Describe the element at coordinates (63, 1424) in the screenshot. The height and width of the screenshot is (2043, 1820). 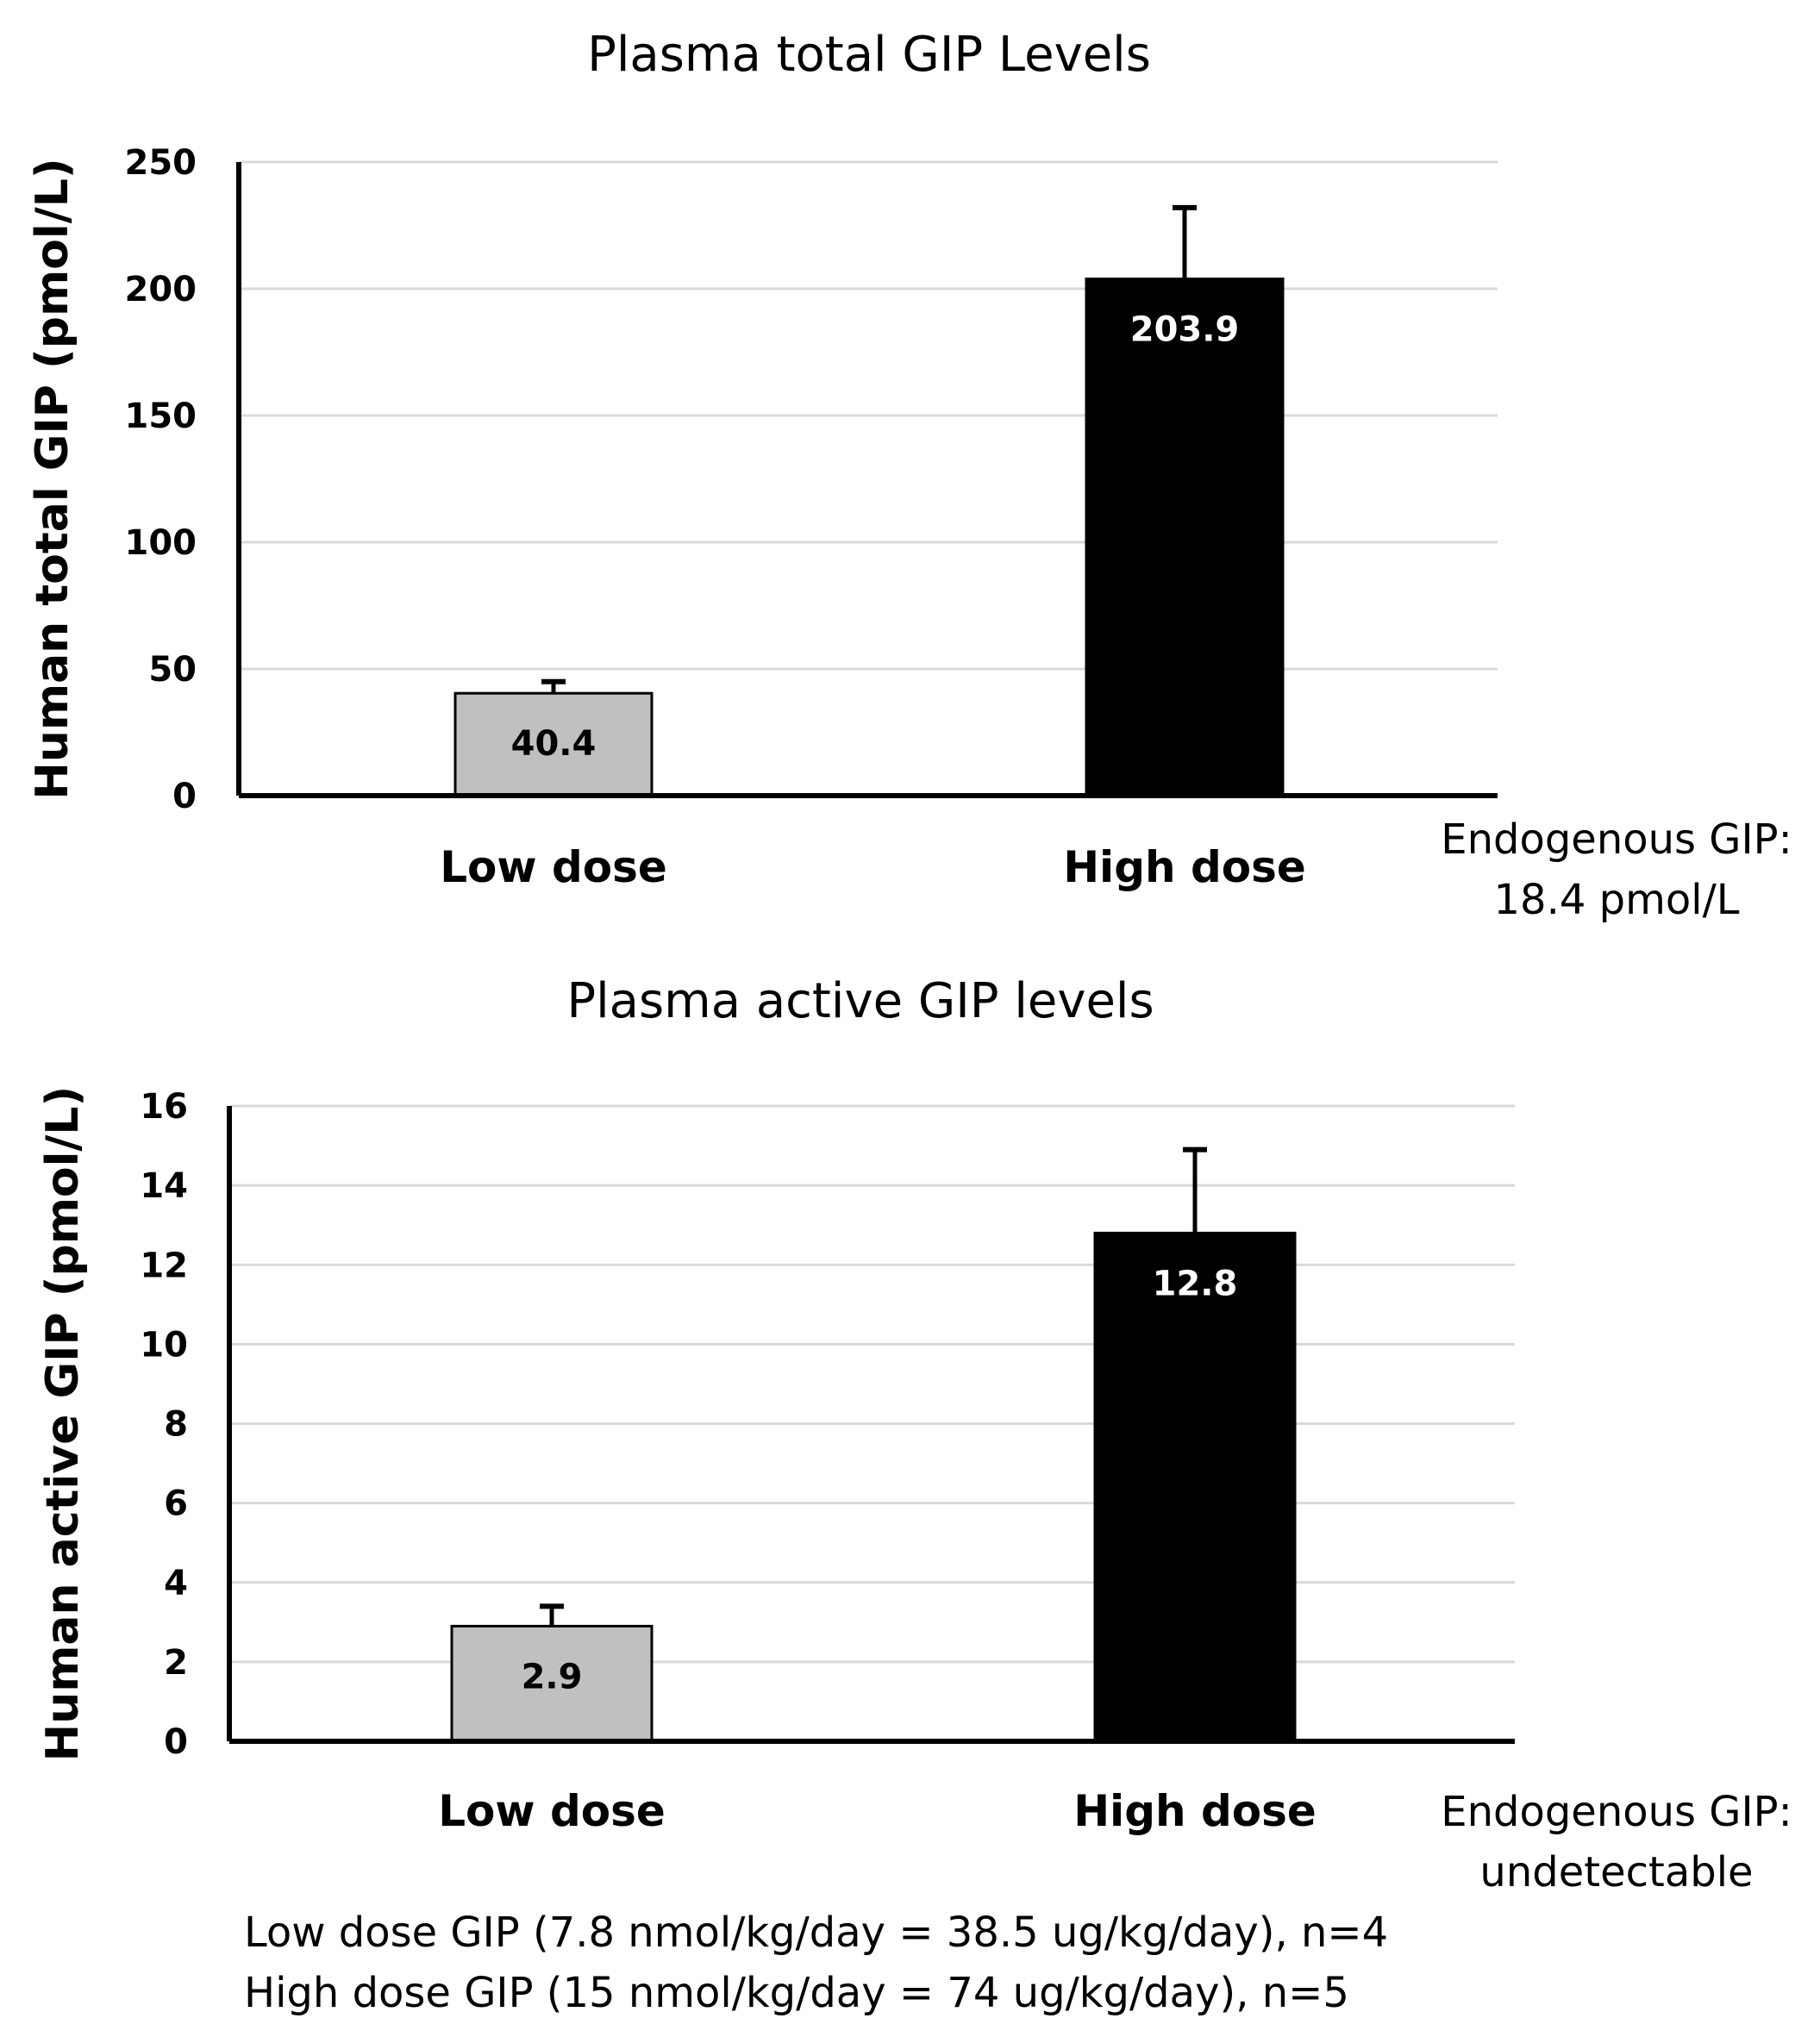
I see `y-axis-label: Human active GIP (pmol/L)` at that location.